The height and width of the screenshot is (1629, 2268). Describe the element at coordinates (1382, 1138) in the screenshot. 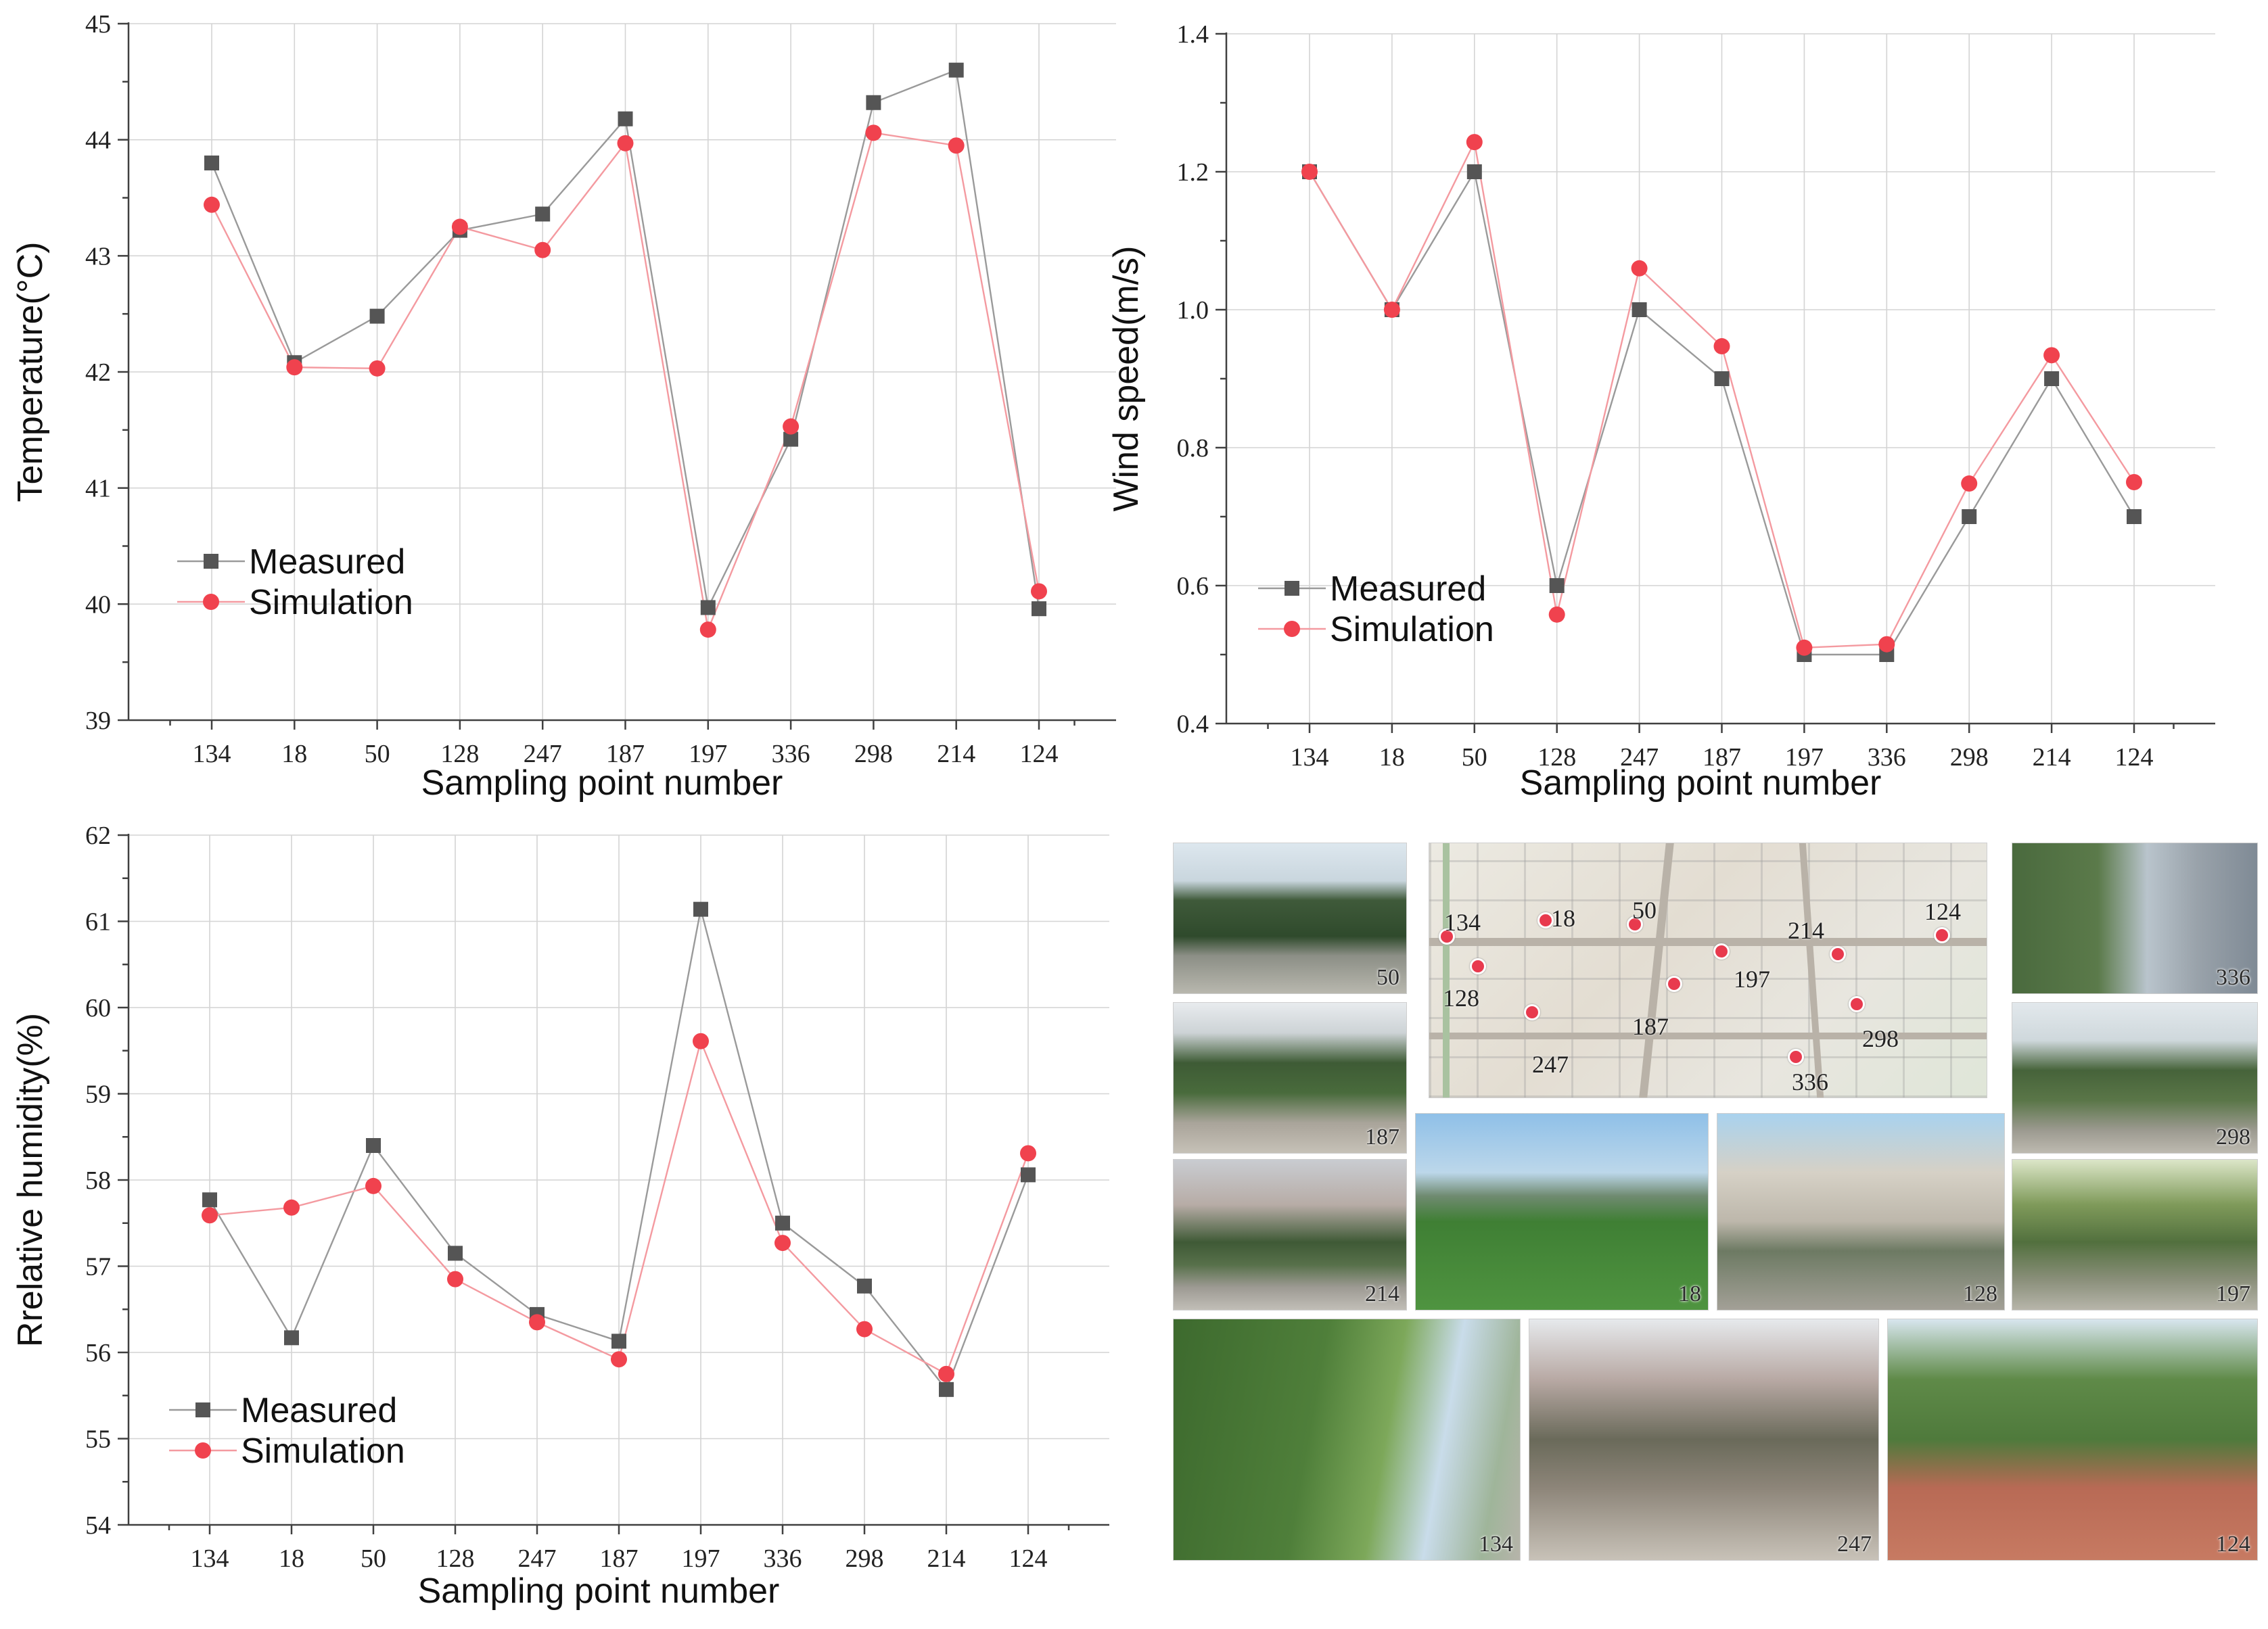

I see `photo-label: 187` at that location.